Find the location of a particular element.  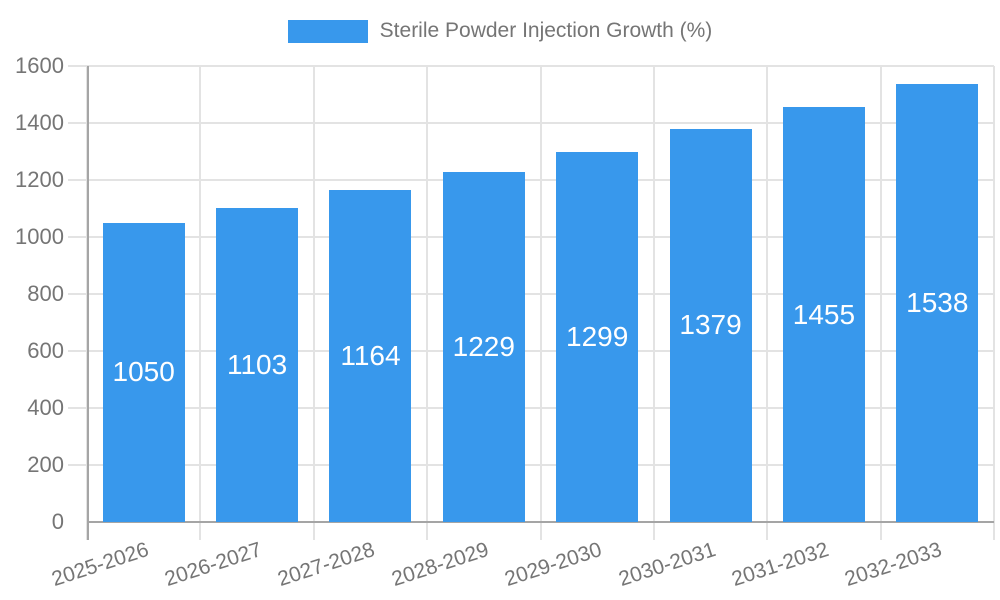

y-tick-label: 1400 is located at coordinates (39, 122).